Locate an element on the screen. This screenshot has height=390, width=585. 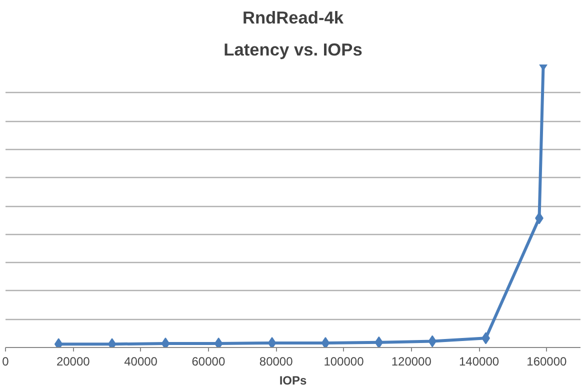
x-tick-label: 120000 is located at coordinates (411, 361).